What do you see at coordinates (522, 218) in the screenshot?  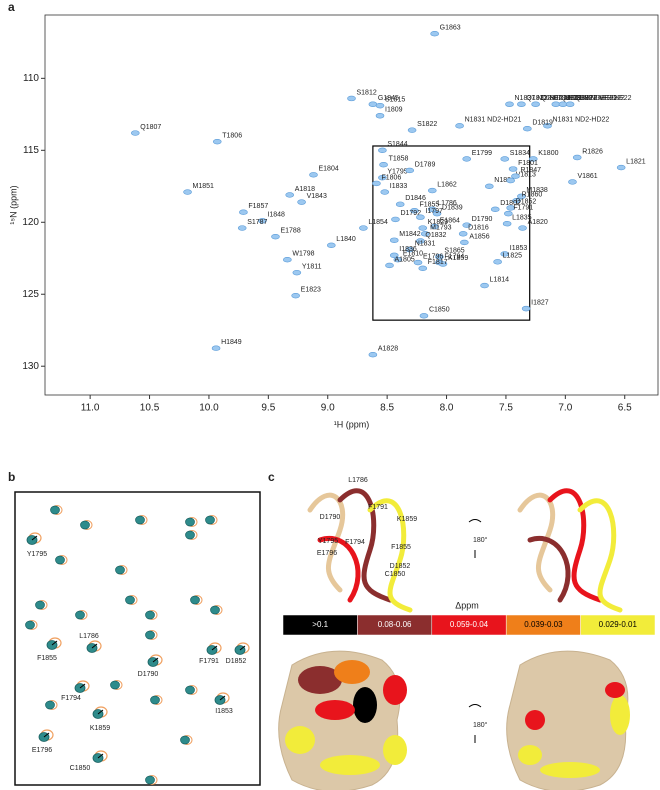 I see `peak-label: L1835` at bounding box center [522, 218].